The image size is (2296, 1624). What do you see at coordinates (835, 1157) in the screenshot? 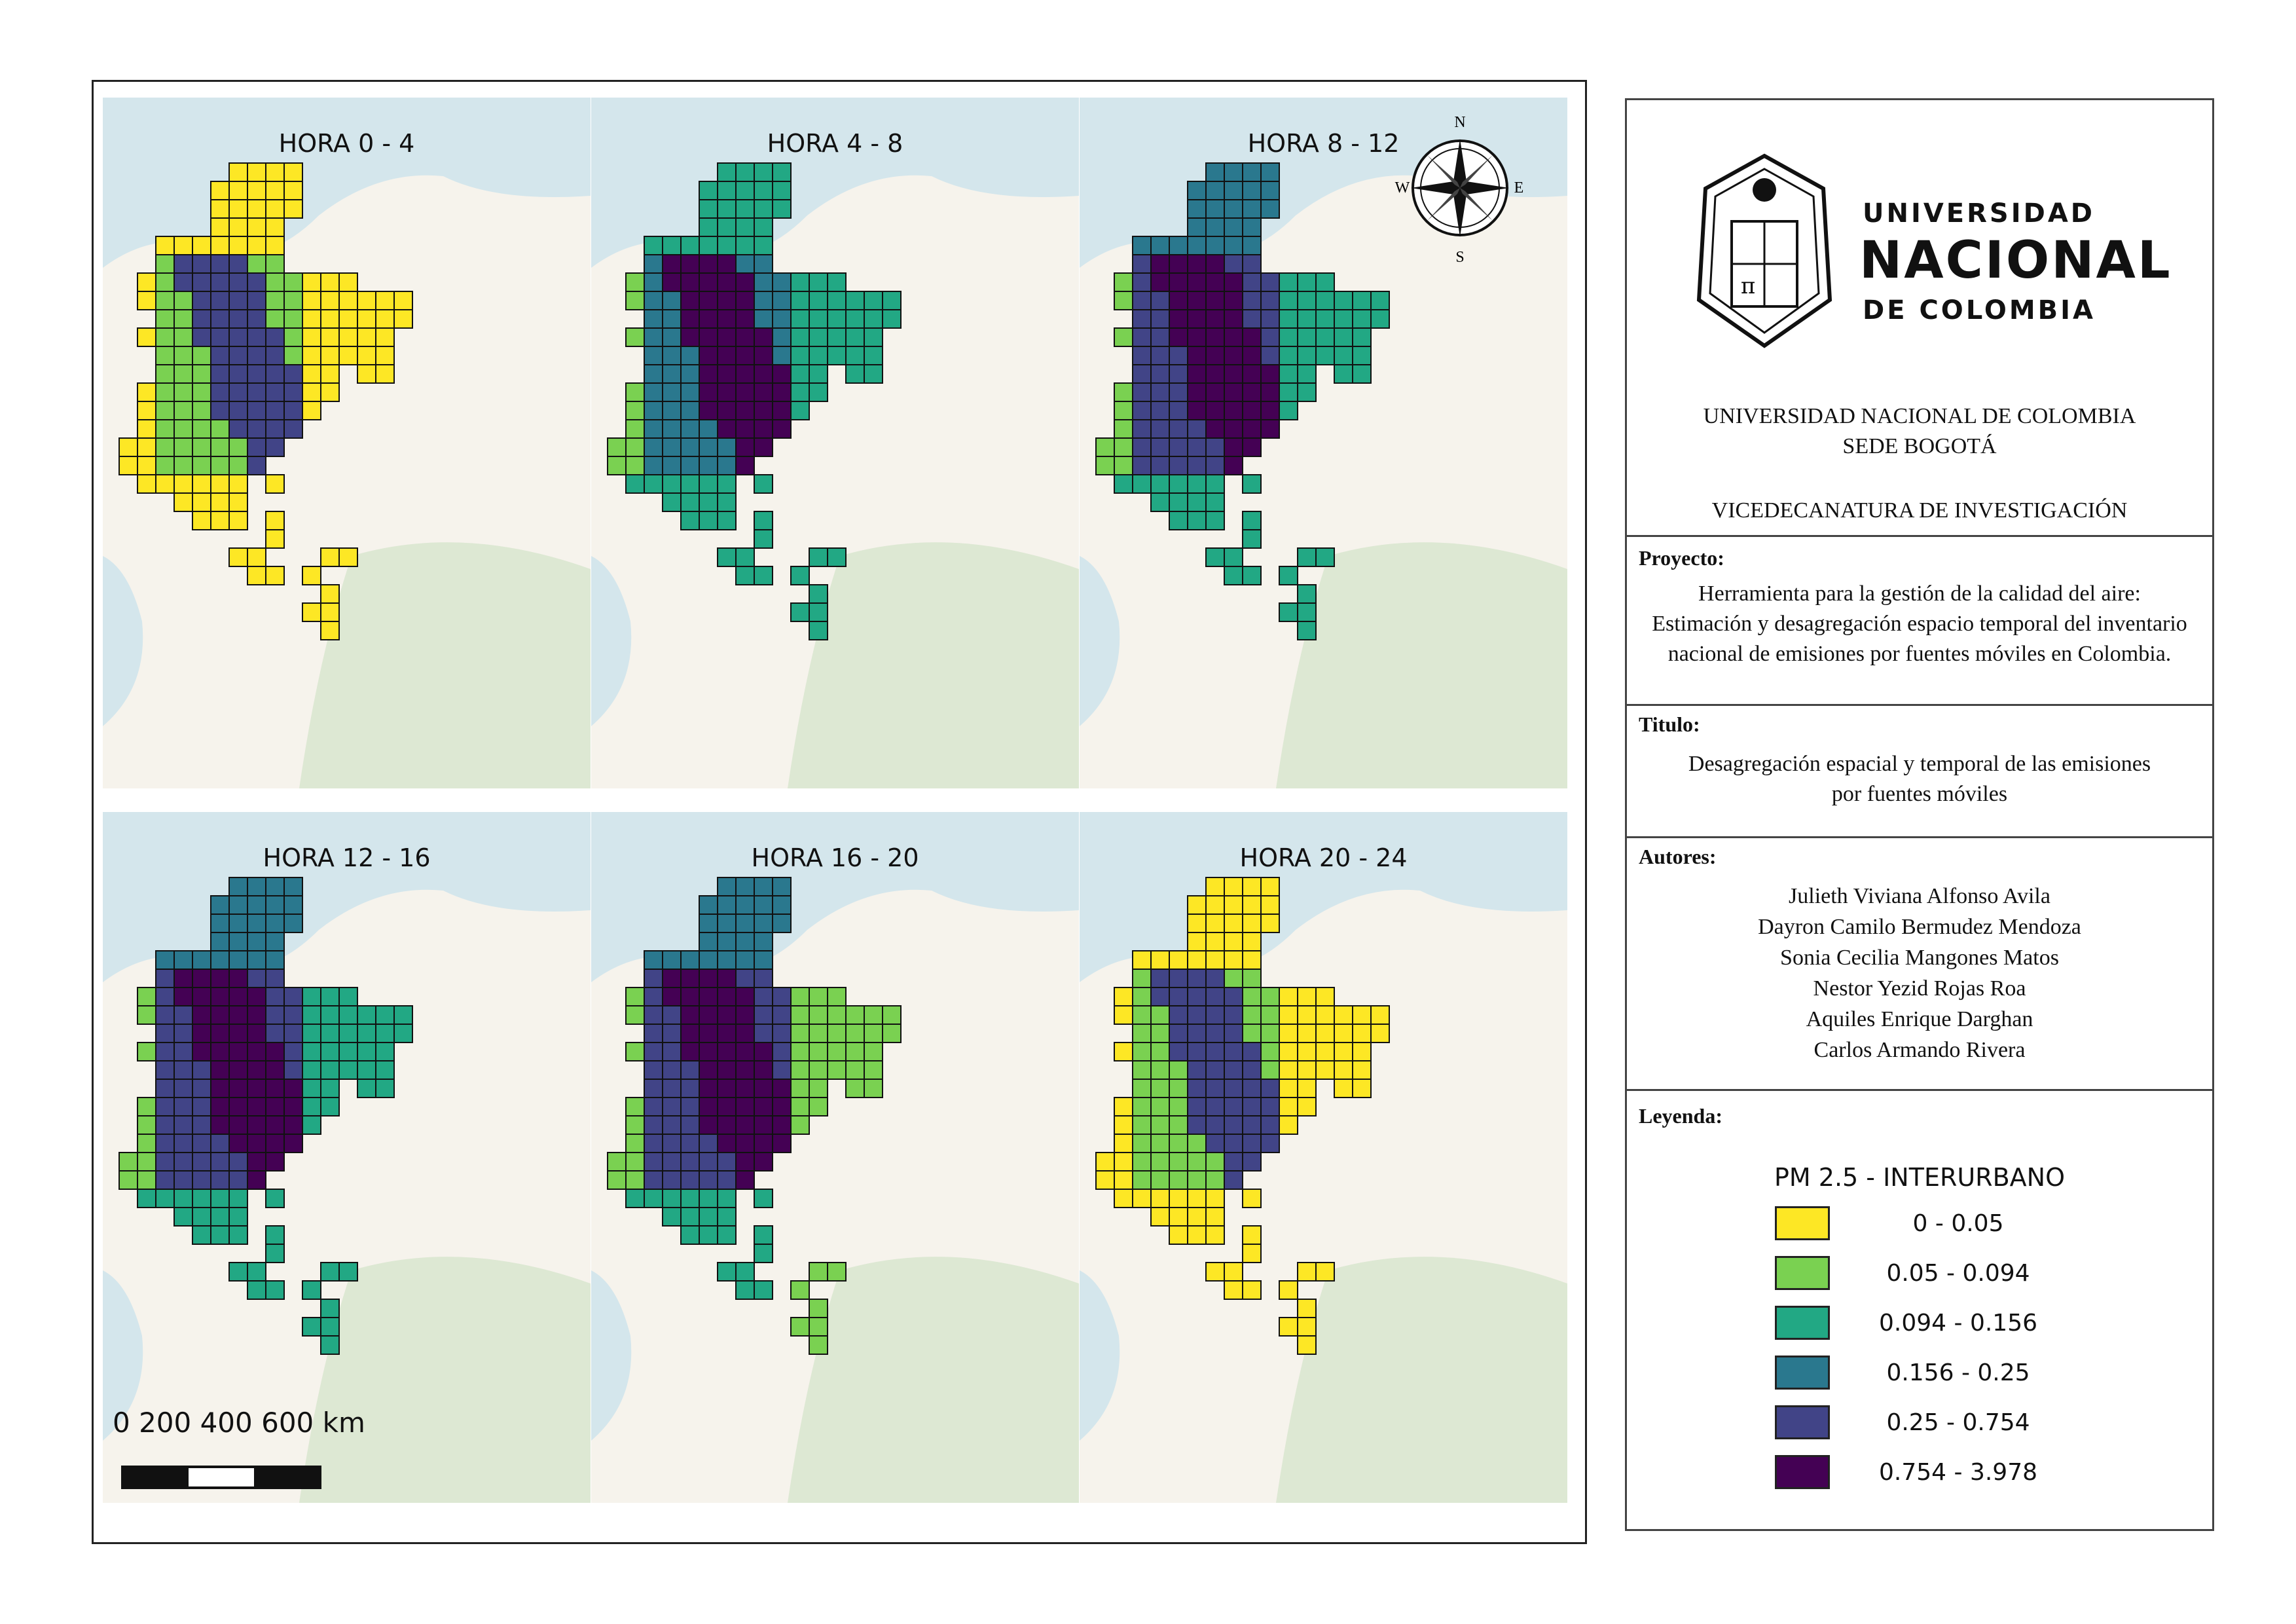
I see `map-panel-hora-16-20: HORA 16 - 20` at bounding box center [835, 1157].